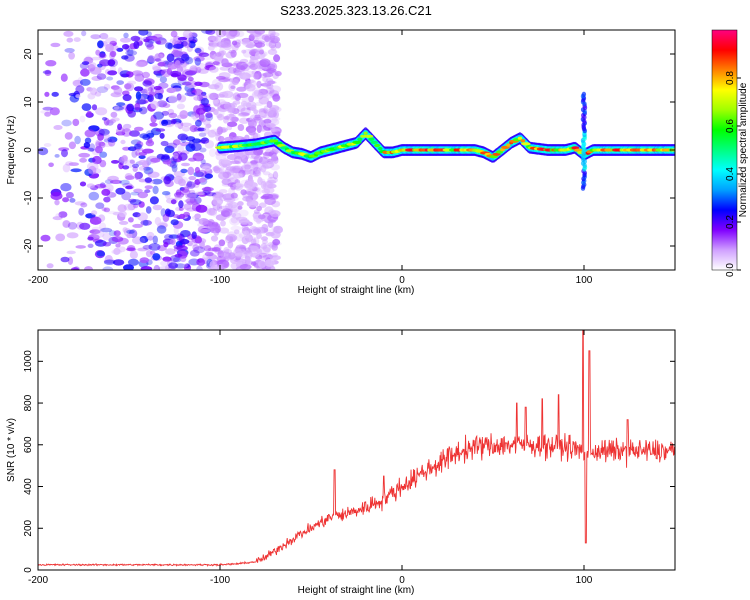 This screenshot has height=600, width=750. Describe the element at coordinates (733, 174) in the screenshot. I see `colorbar-ticks: 0.0 0.2 0.4 0.6 0.8` at that location.